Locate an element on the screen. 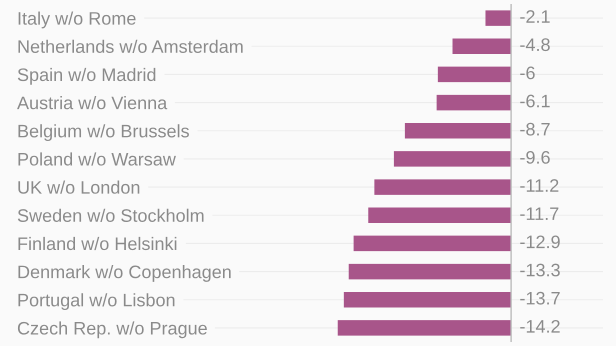 The height and width of the screenshot is (346, 616). y-tick-label: Spain w/o Madrid is located at coordinates (87, 76).